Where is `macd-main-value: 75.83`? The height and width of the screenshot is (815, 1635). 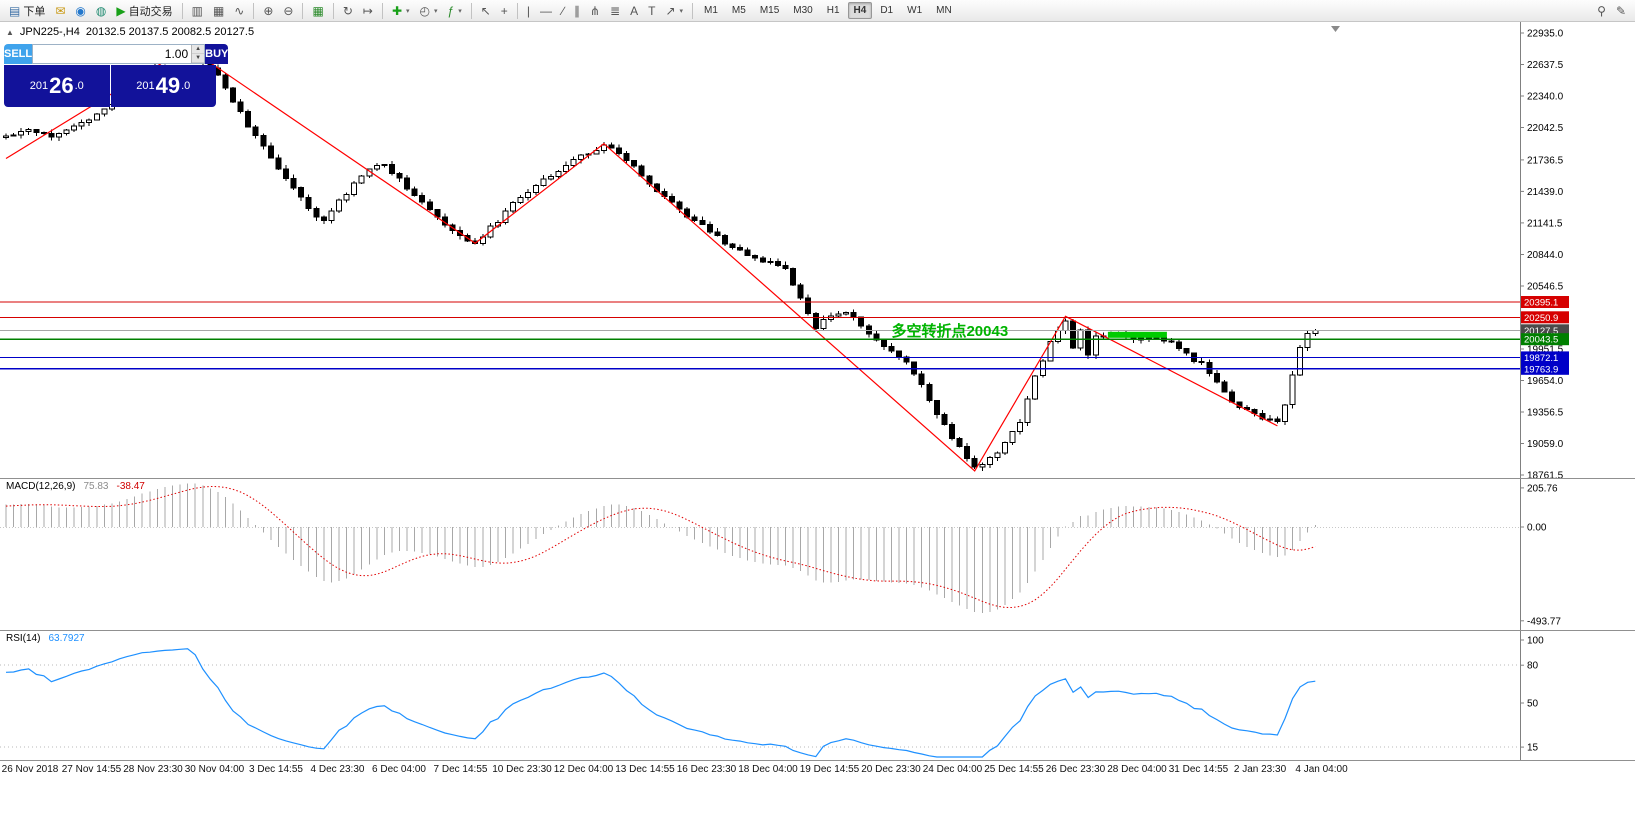 macd-main-value: 75.83 is located at coordinates (96, 486).